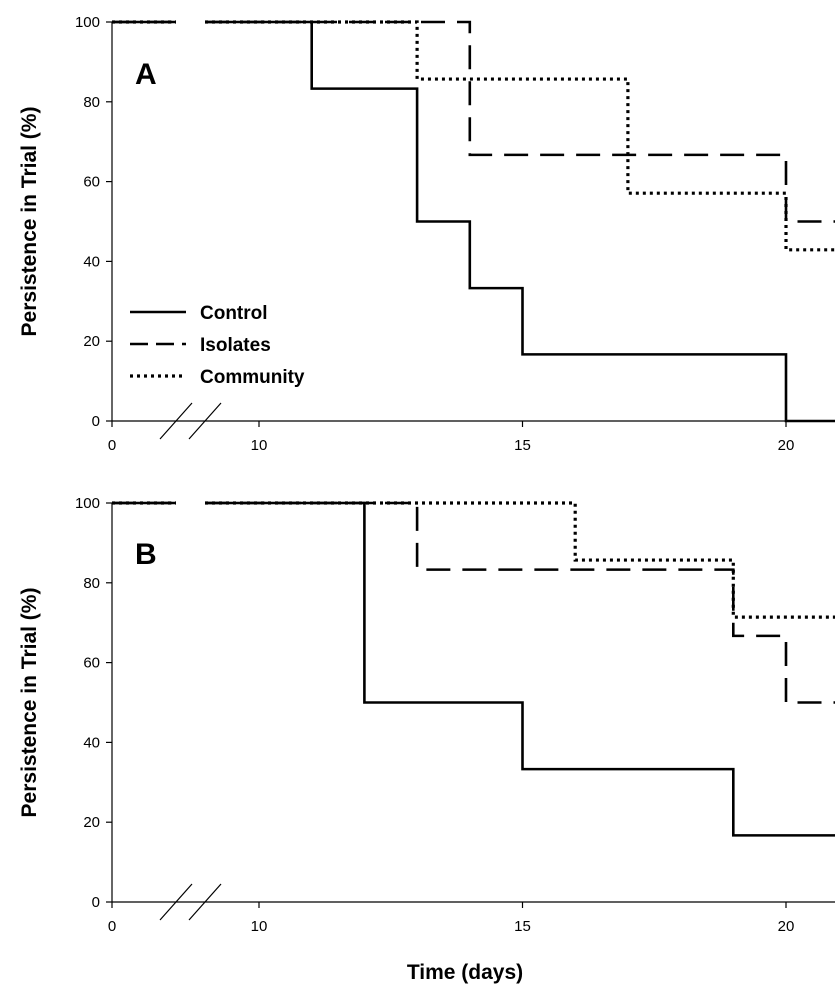  I want to click on legend-label-community: Community, so click(252, 377).